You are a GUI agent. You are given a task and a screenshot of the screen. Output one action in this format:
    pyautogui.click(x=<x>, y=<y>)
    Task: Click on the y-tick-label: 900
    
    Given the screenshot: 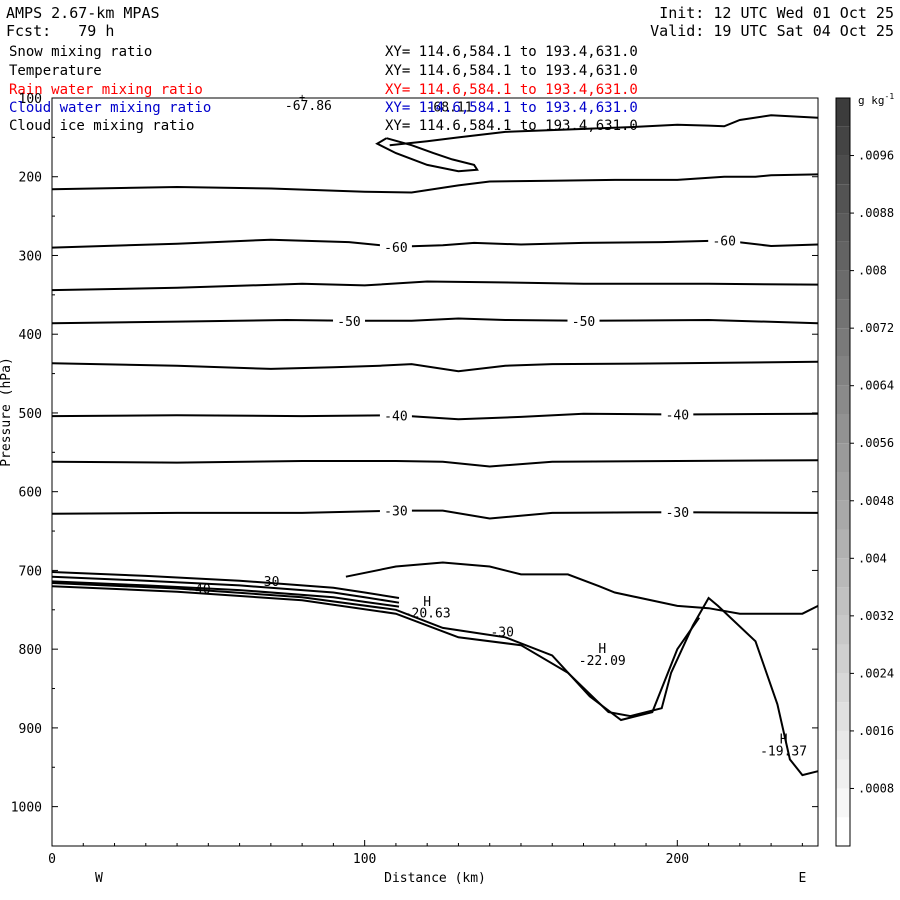 What is the action you would take?
    pyautogui.click(x=30, y=729)
    